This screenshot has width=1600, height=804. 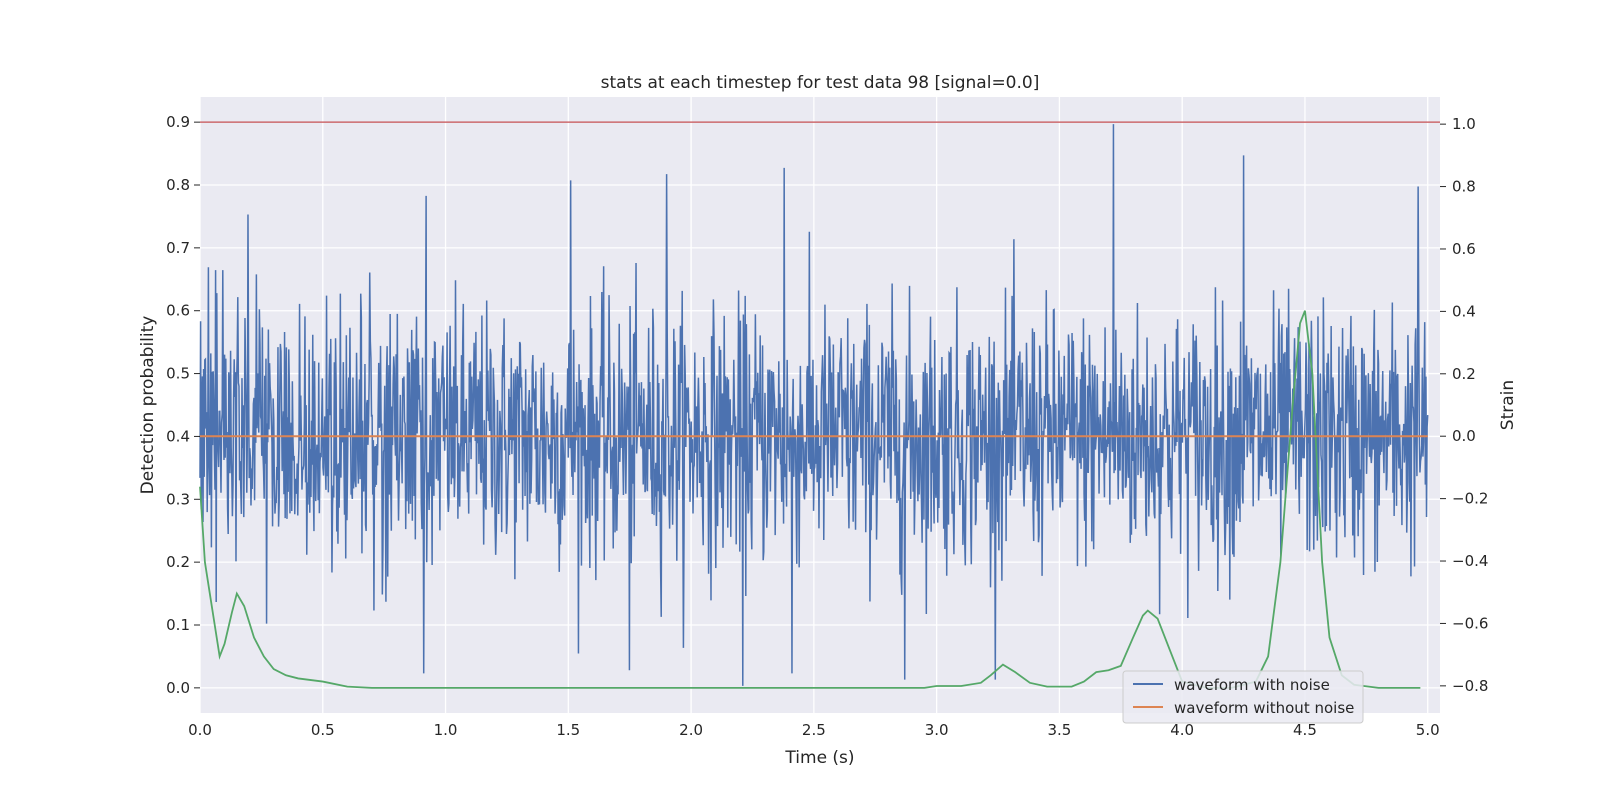 I want to click on y-axis-label-right: Strain, so click(x=1508, y=405).